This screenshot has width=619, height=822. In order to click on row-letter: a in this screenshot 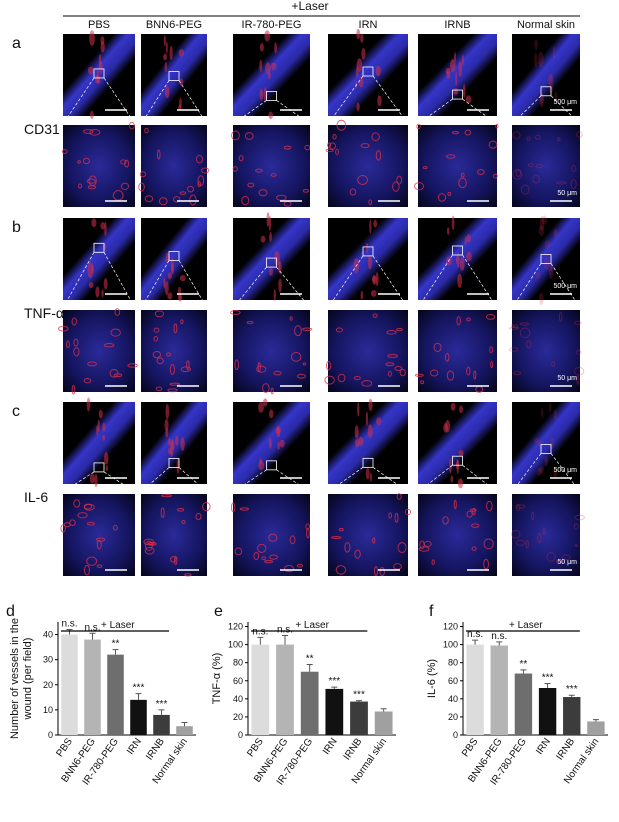, I will do `click(16, 43)`.